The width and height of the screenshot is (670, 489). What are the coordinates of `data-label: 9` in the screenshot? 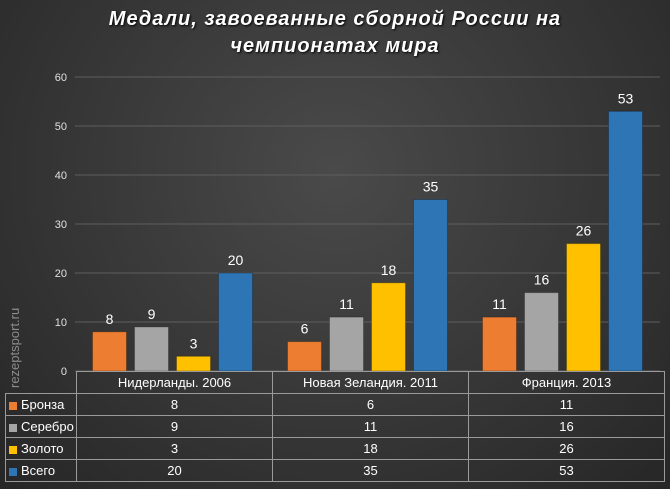 It's located at (152, 314).